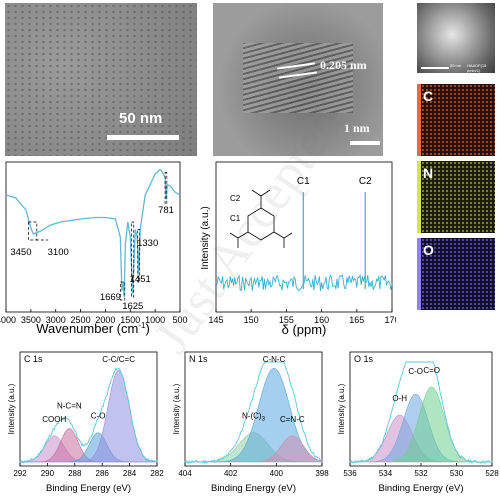 This screenshot has width=500, height=500. Describe the element at coordinates (364, 359) in the screenshot. I see `xps-title: O 1s` at that location.